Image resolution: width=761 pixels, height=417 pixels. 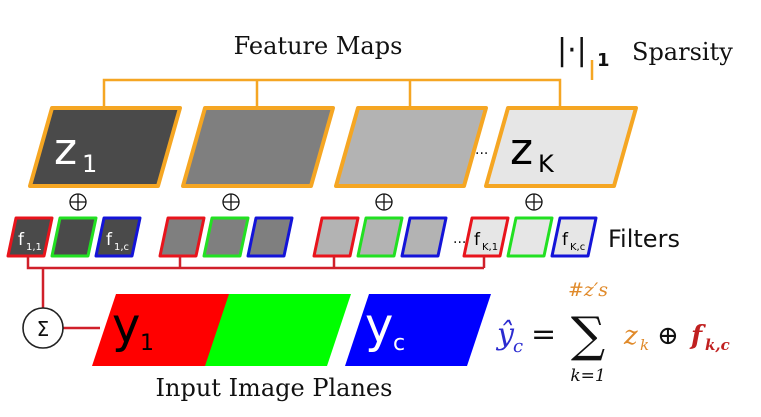 I want to click on sparsity-label: |·| 1 Sparsity, so click(x=645, y=52).